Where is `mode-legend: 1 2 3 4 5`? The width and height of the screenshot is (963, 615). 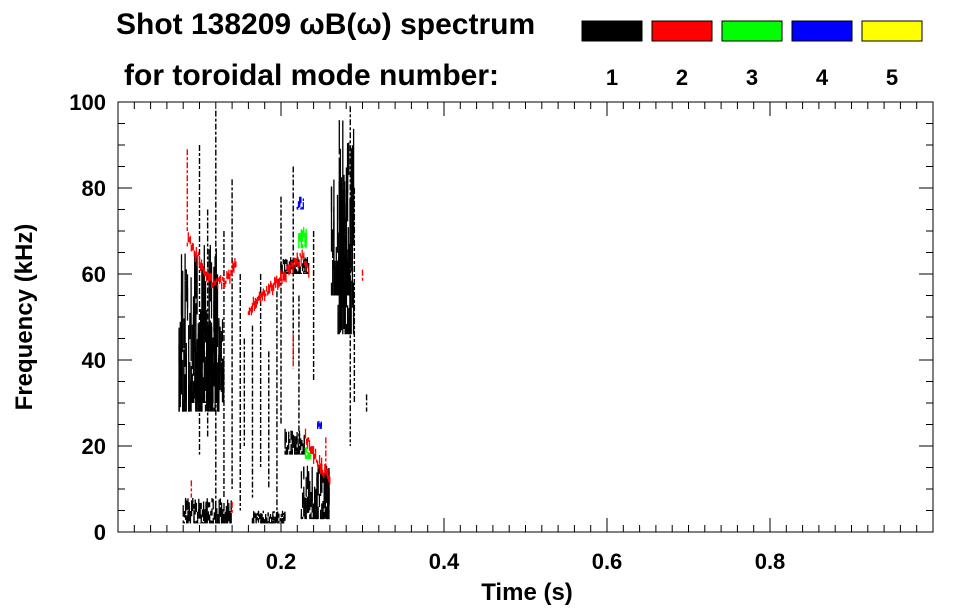 mode-legend: 1 2 3 4 5 is located at coordinates (752, 55).